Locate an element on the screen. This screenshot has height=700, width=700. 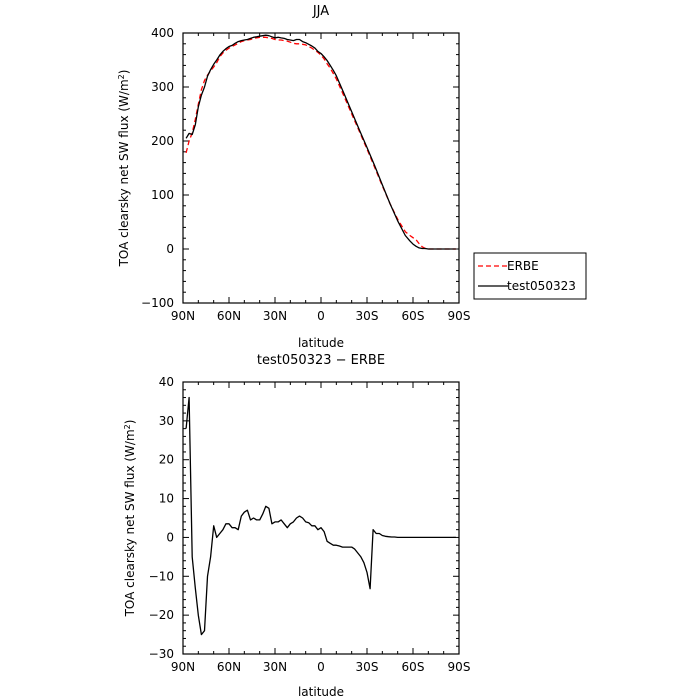
bottom-chart-ytick-label: 30 is located at coordinates (166, 421).